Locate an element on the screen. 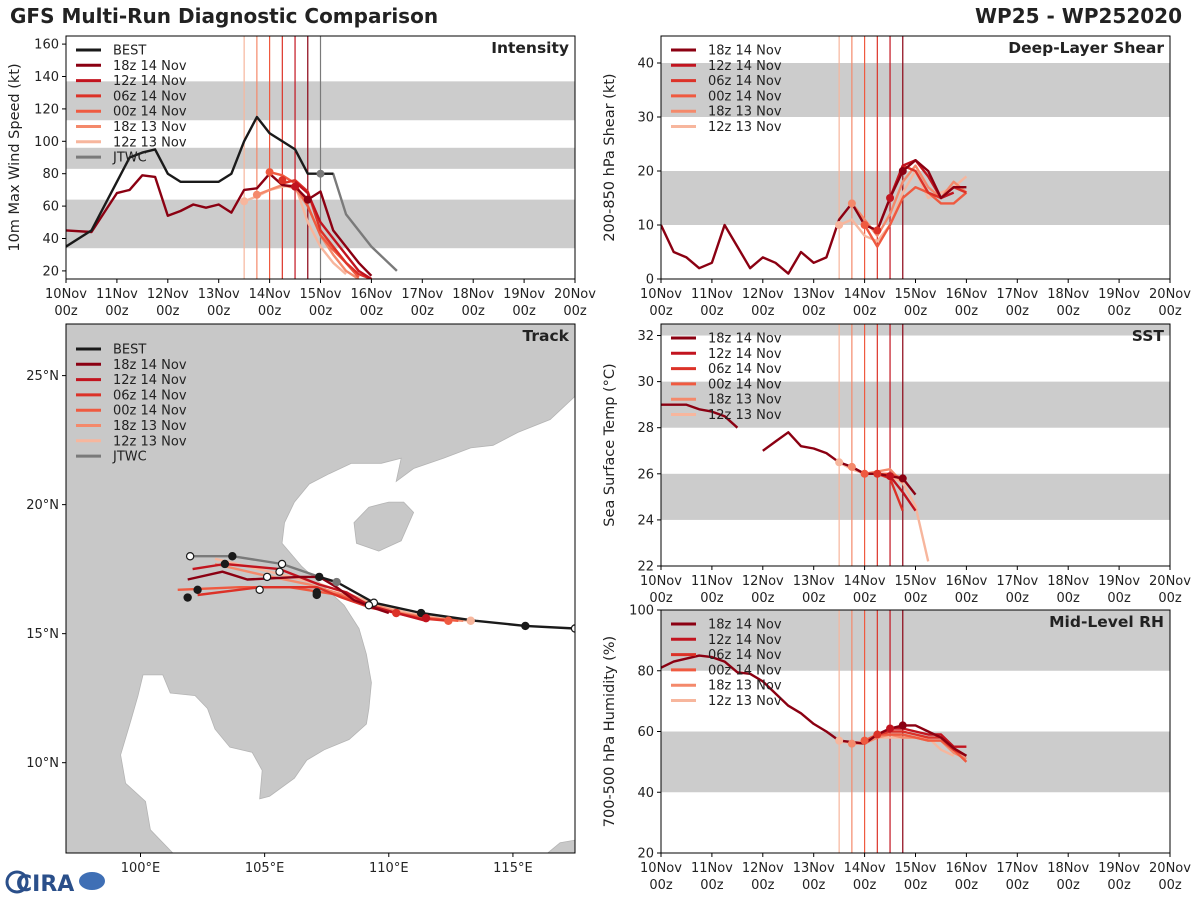  x-tick-label: 115°E is located at coordinates (513, 868).